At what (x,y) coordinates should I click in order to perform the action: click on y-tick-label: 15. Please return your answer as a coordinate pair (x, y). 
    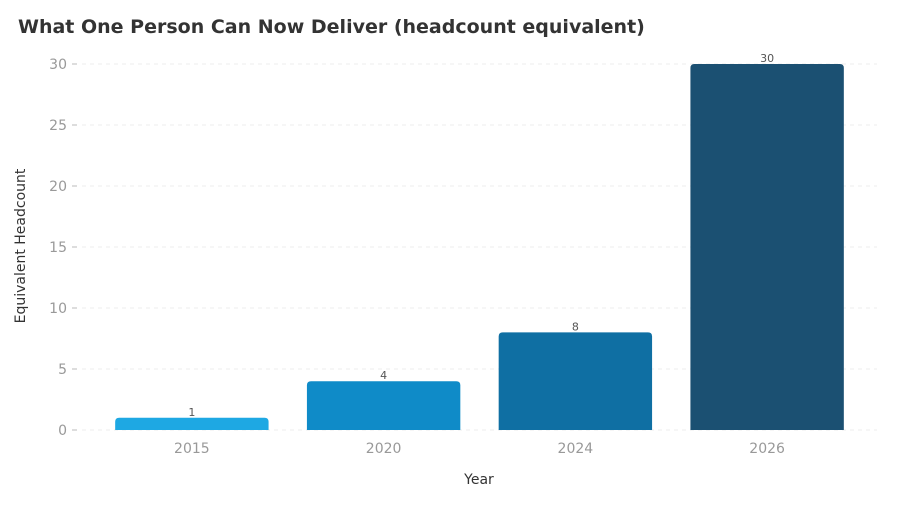
    Looking at the image, I should click on (58, 248).